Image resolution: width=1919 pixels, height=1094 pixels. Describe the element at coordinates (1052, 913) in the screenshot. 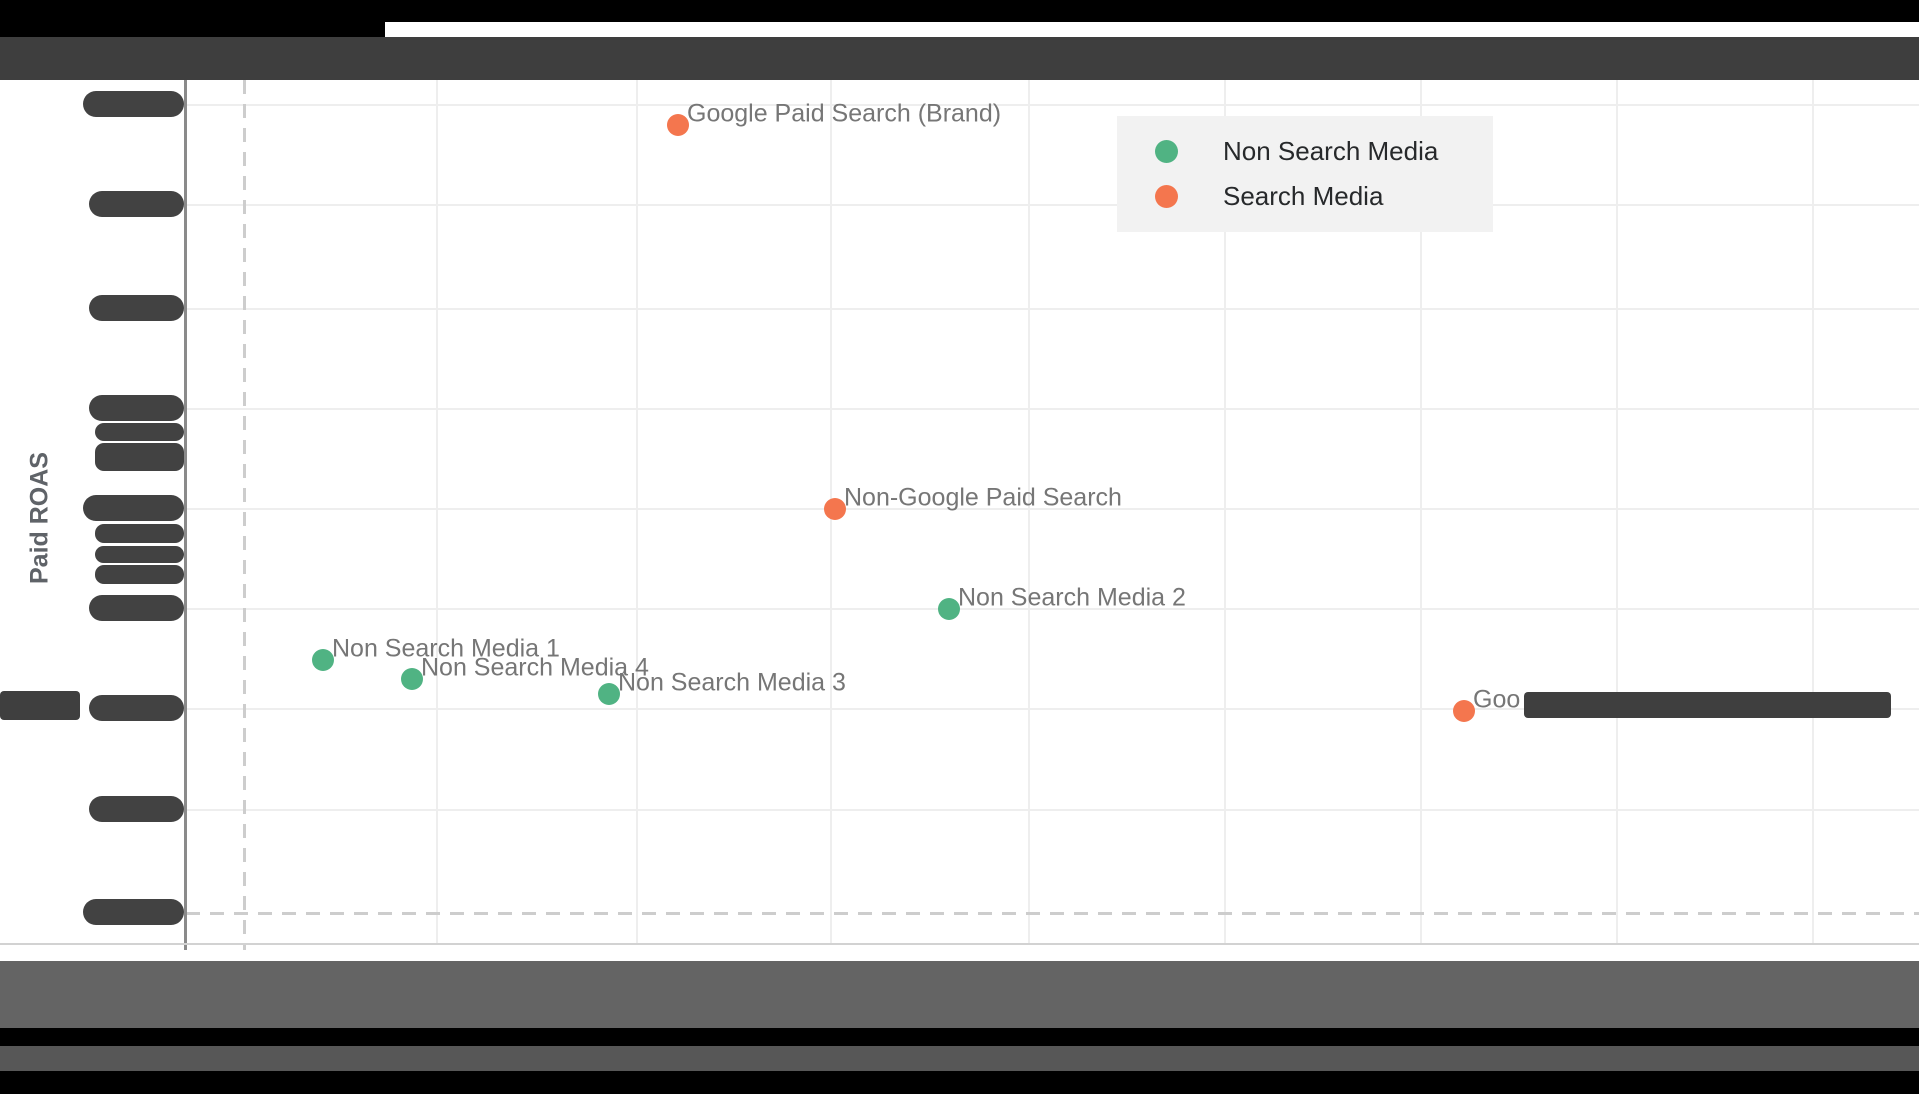

I see `dashed-horizontal-reference-line` at that location.